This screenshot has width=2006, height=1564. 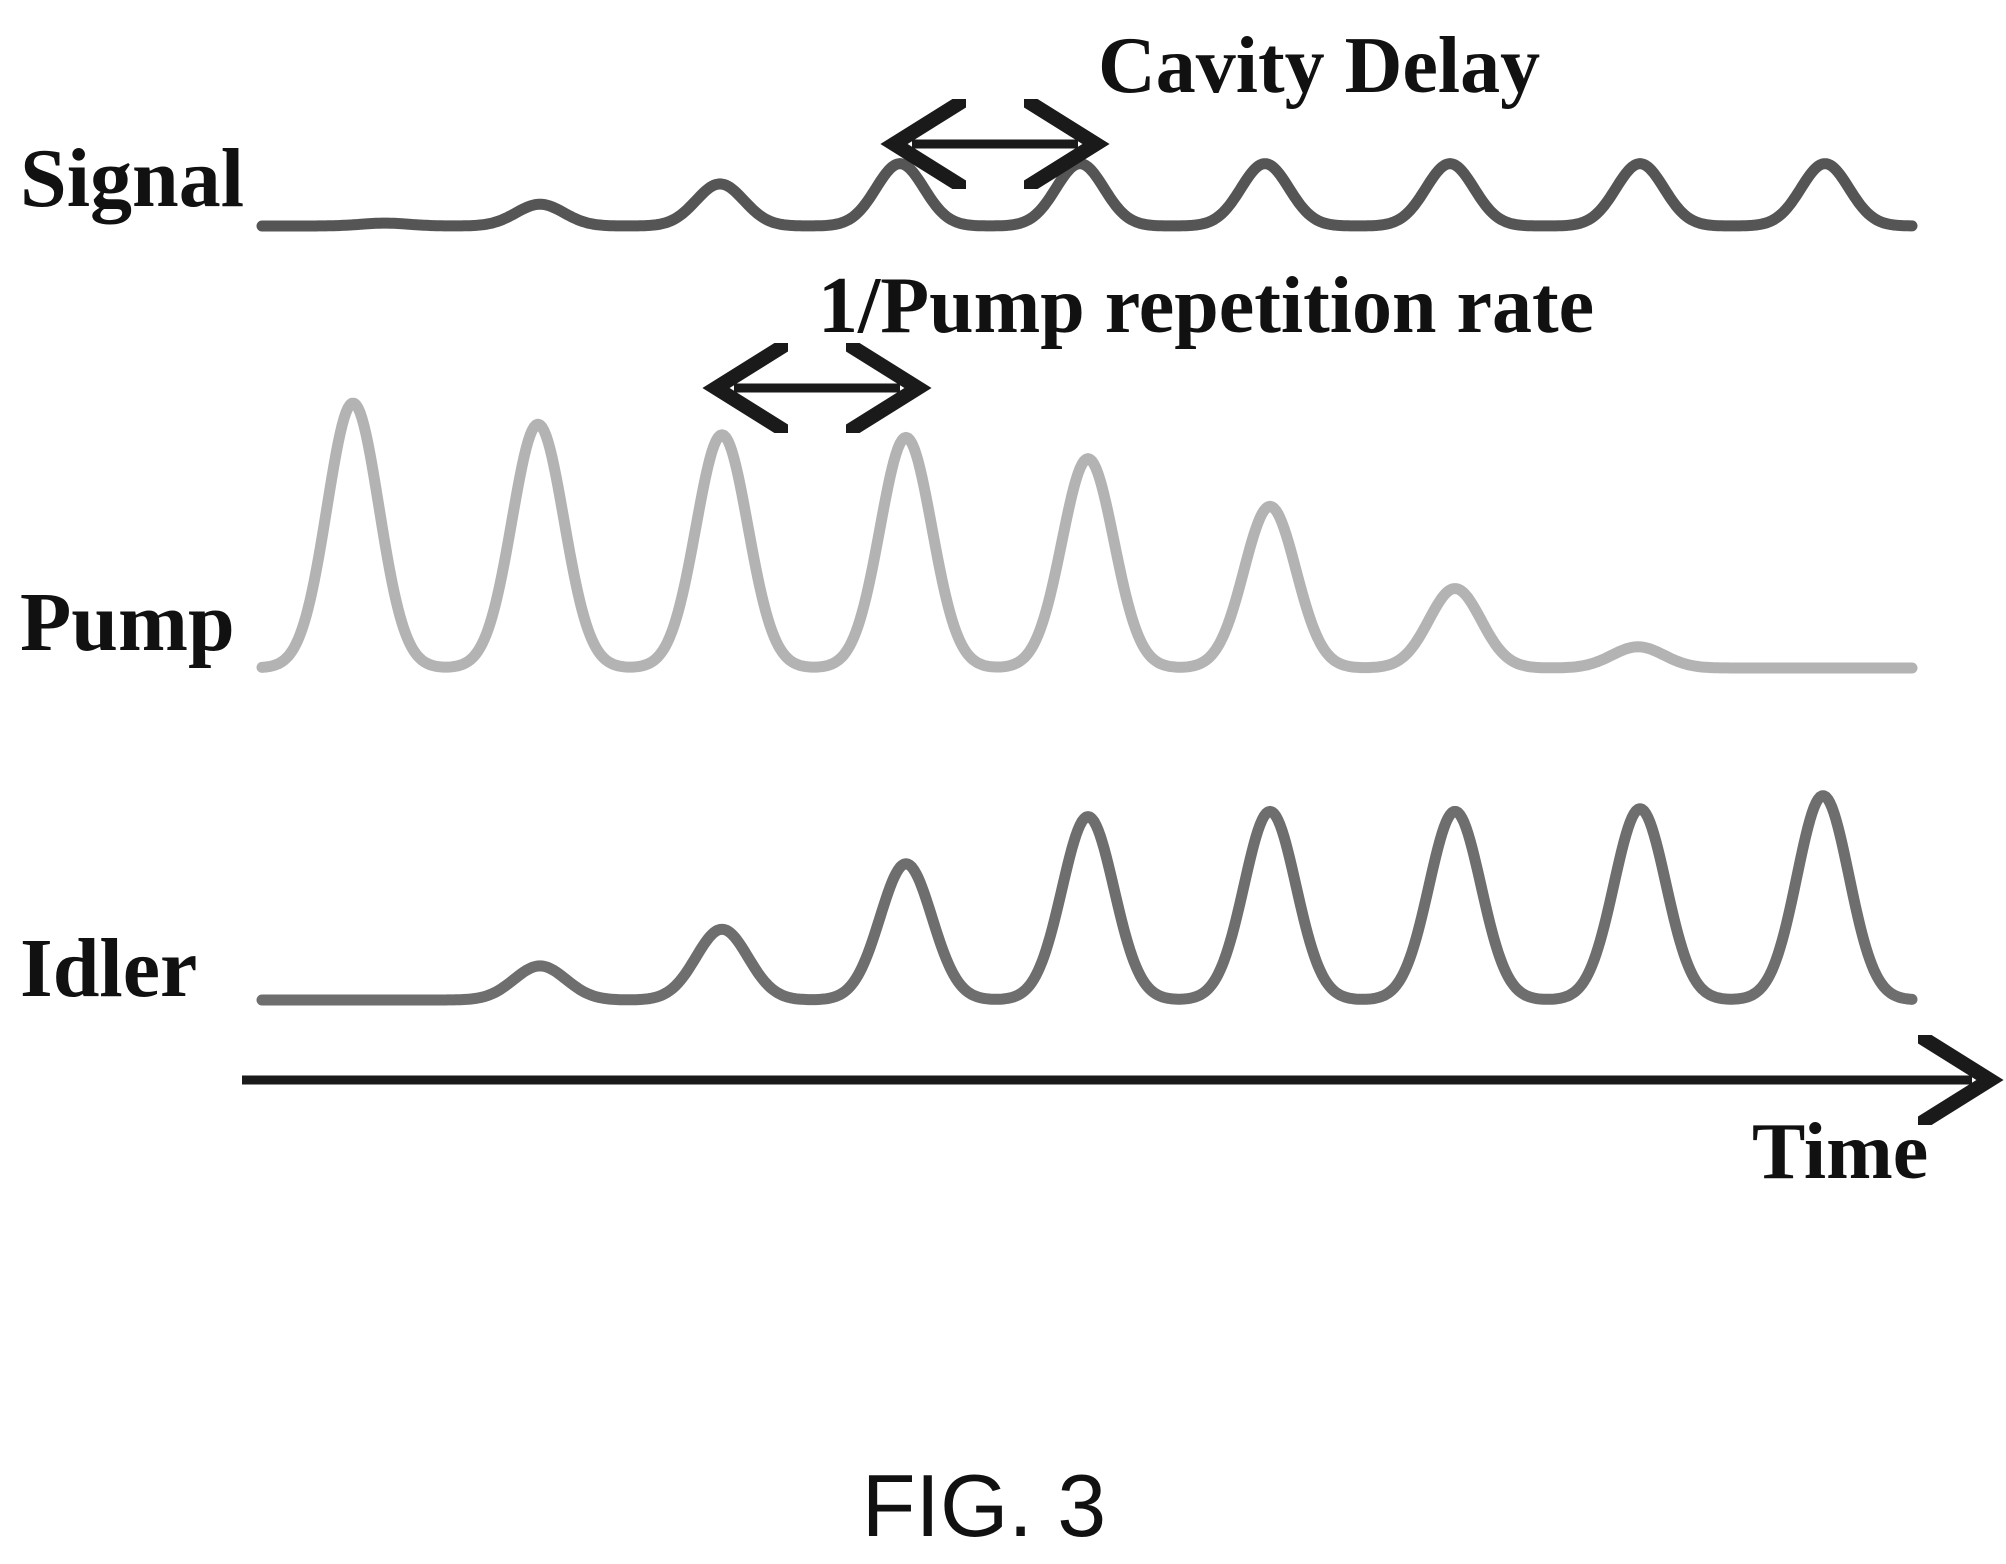 What do you see at coordinates (1206, 306) in the screenshot?
I see `repetition-rate-label: 1/Pump repetition rate` at bounding box center [1206, 306].